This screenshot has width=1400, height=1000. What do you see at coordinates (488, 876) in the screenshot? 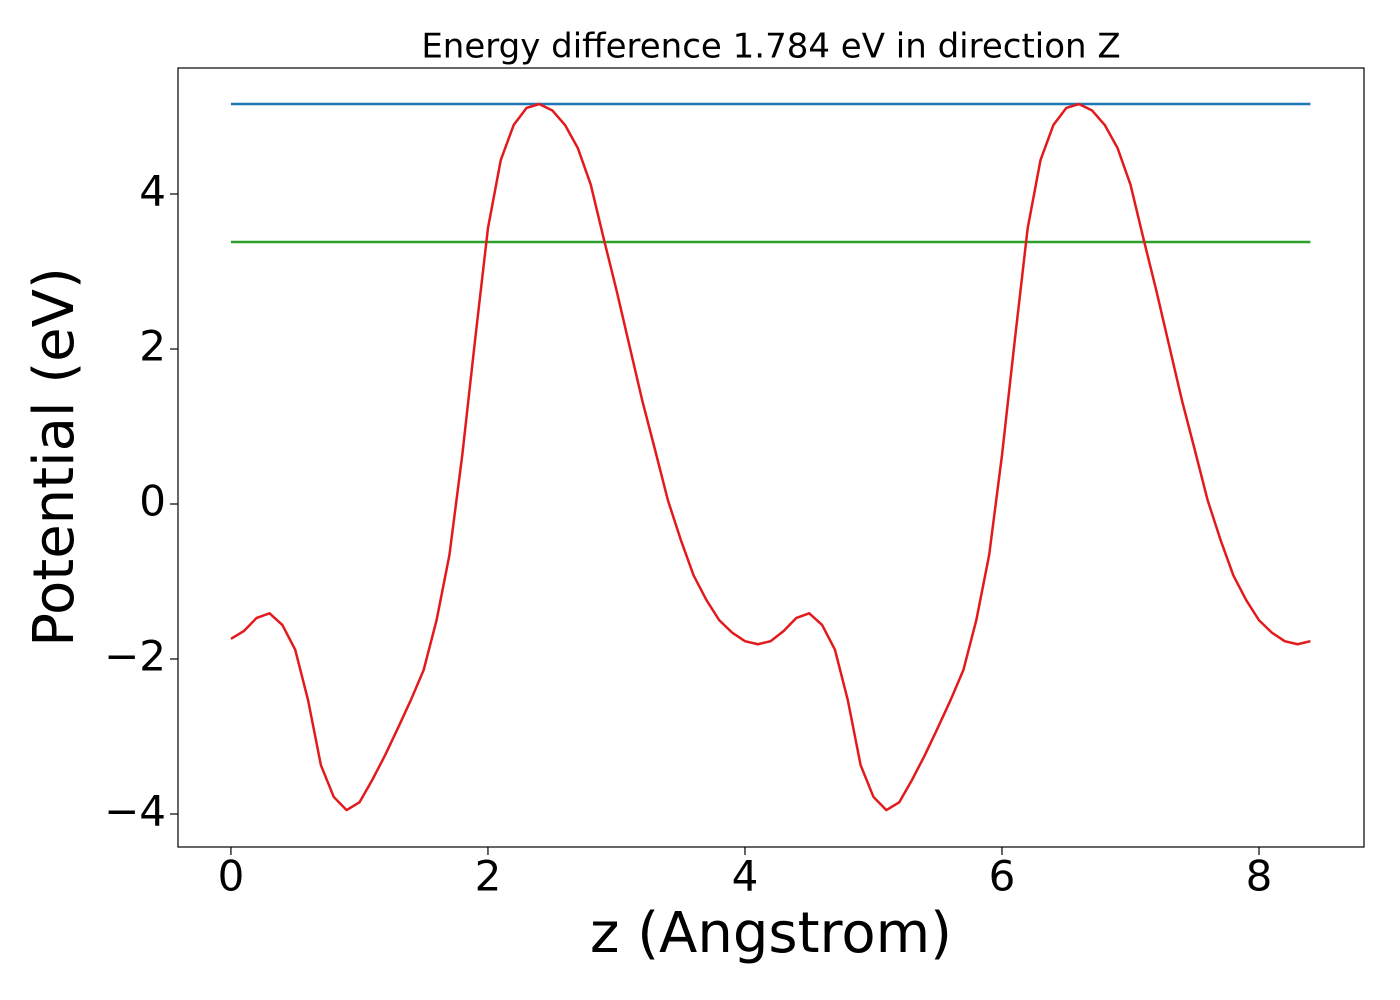
I see `x-tick-label: 2` at bounding box center [488, 876].